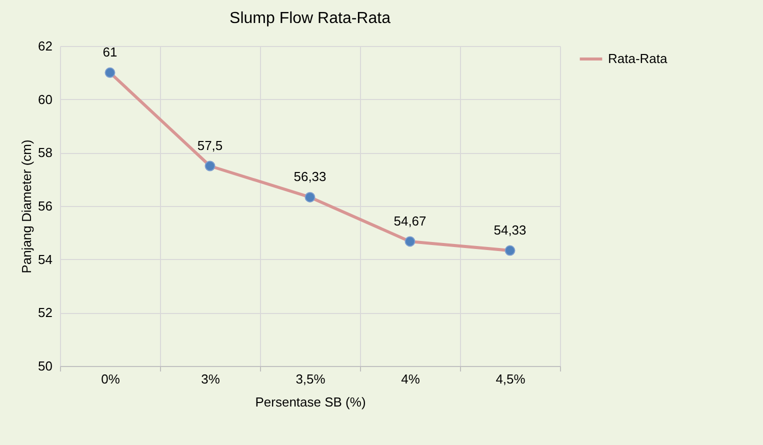 The image size is (763, 445). Describe the element at coordinates (410, 220) in the screenshot. I see `data-label: 54,67` at that location.